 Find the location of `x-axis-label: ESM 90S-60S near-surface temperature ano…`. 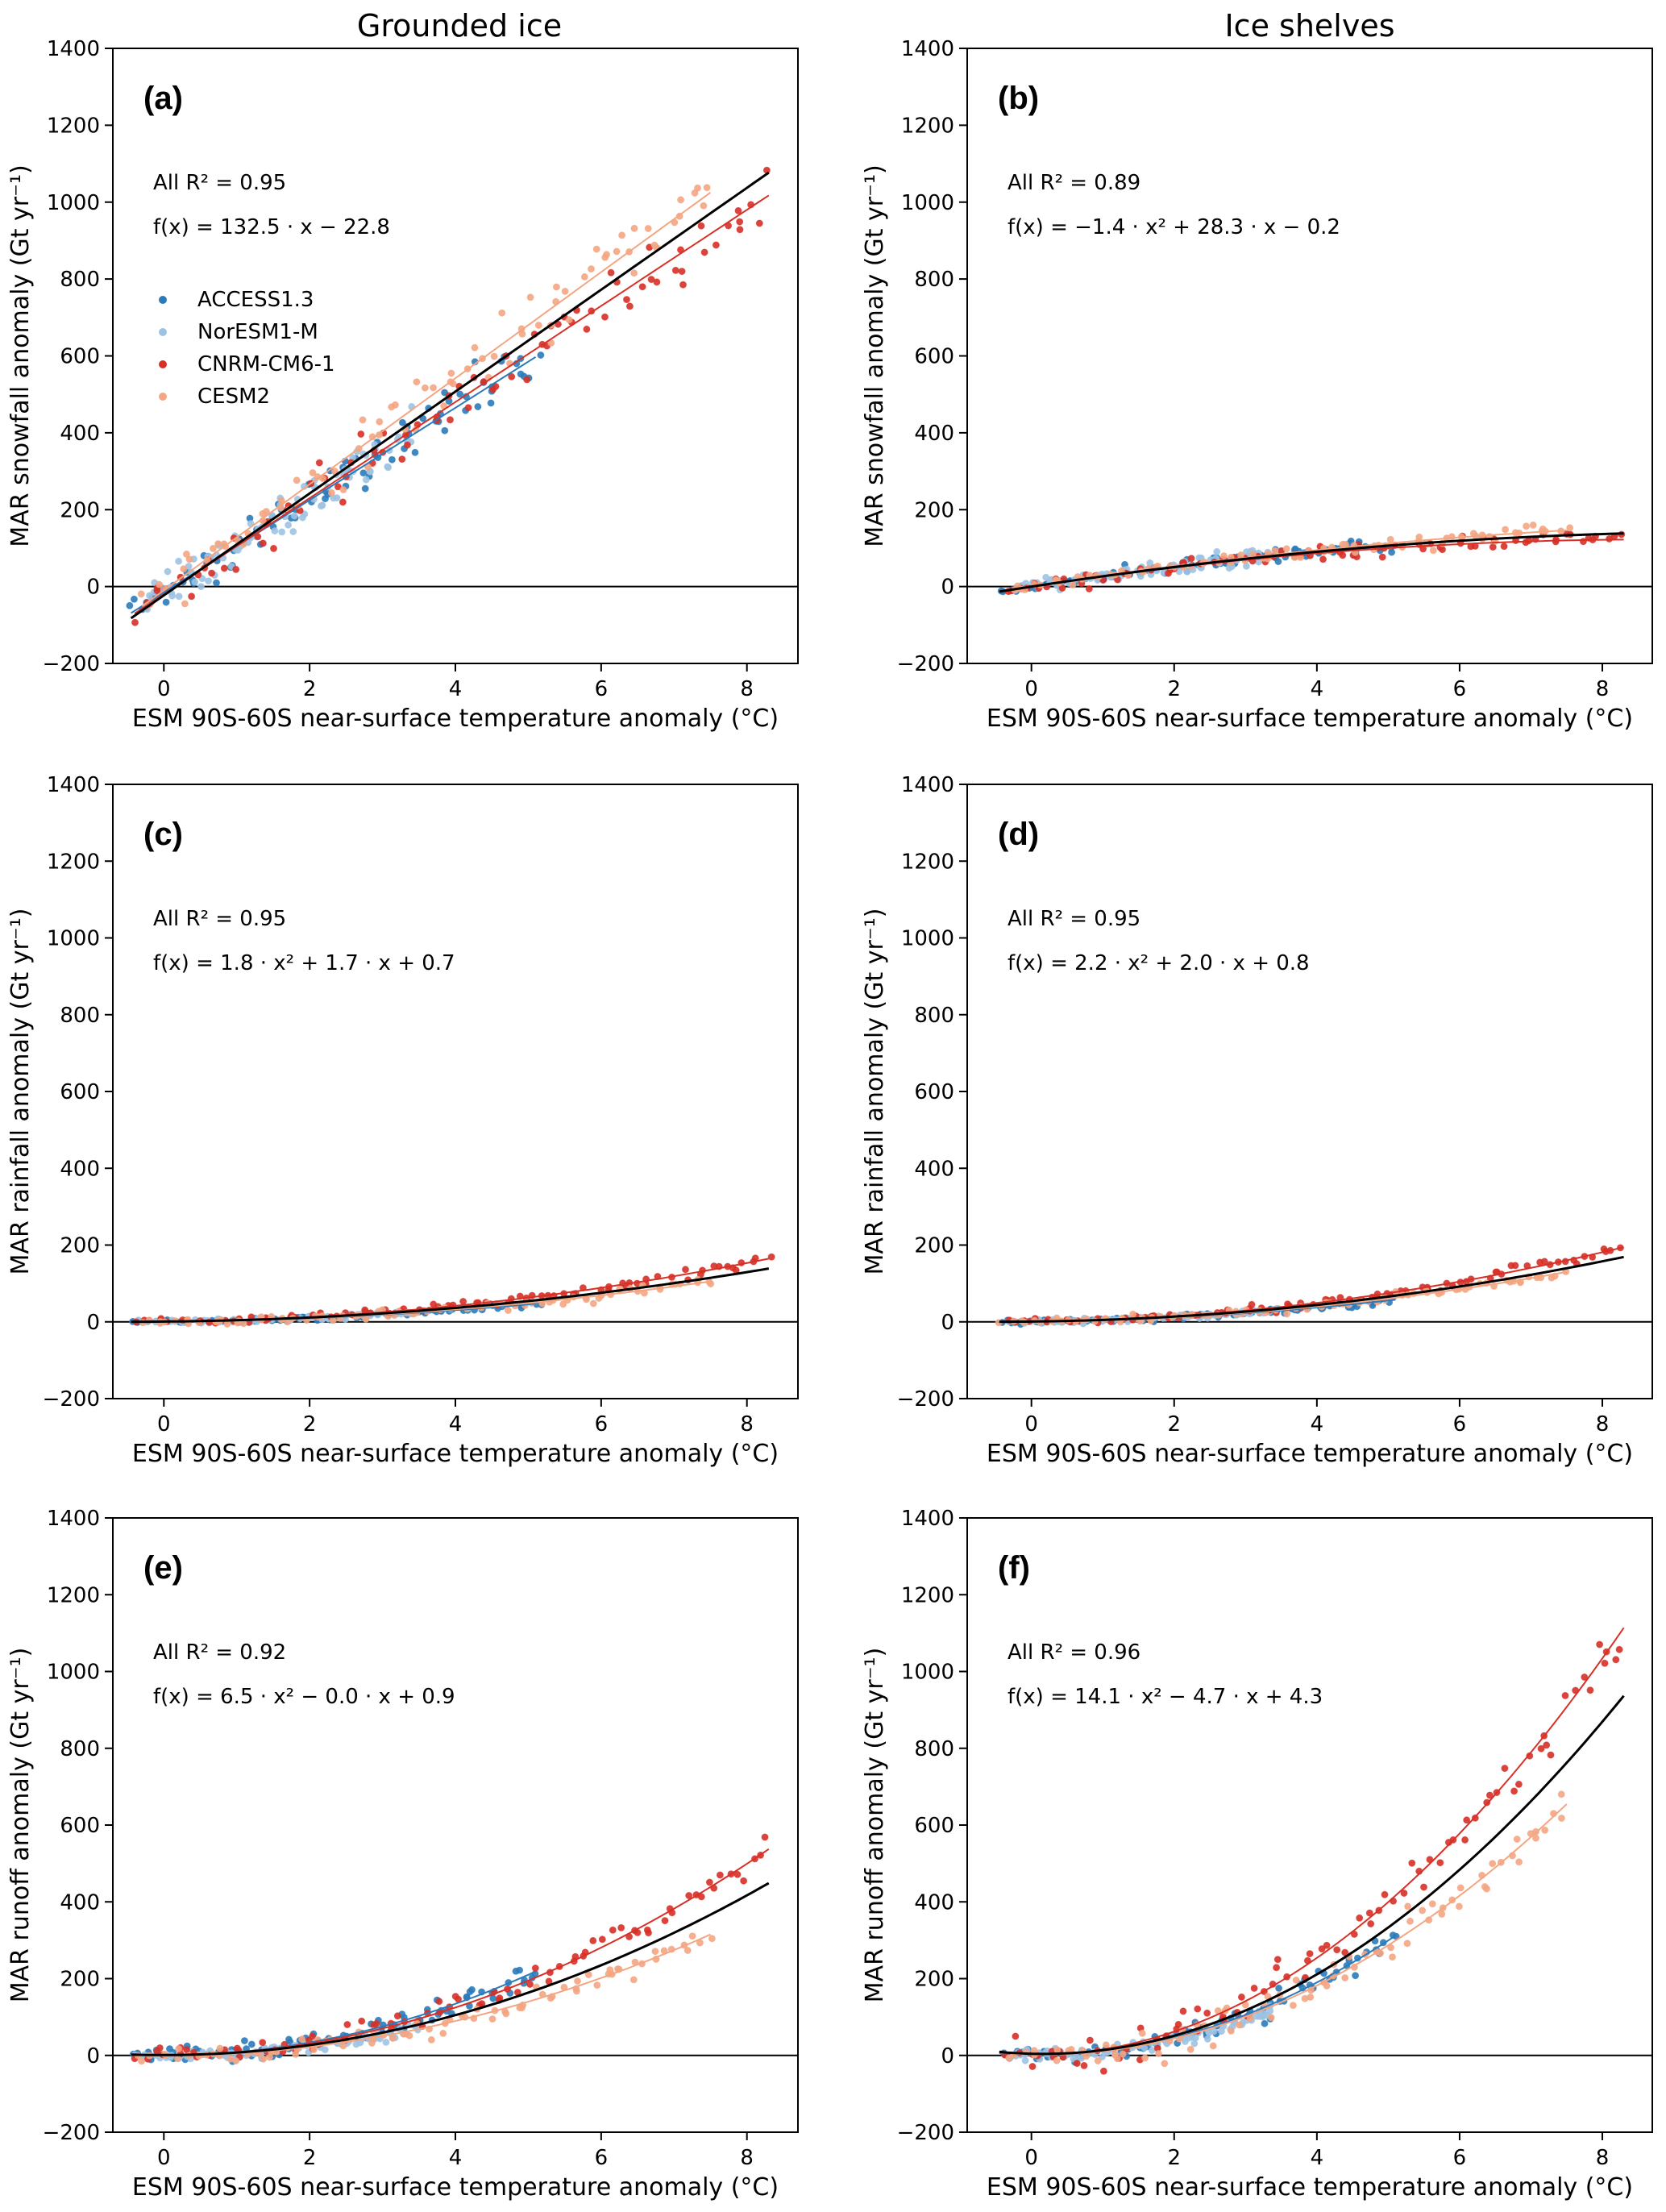

x-axis-label: ESM 90S-60S near-surface temperature ano… is located at coordinates (456, 2187).